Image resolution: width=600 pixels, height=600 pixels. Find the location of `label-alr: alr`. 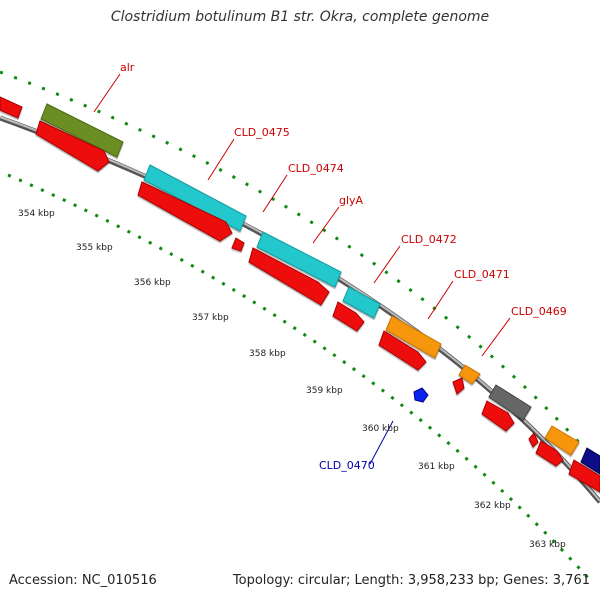

label-alr: alr is located at coordinates (127, 67).